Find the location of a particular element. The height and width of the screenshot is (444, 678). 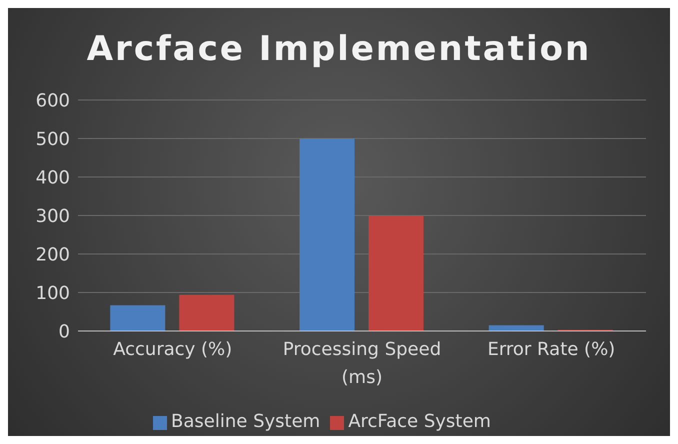

x-tick-label: Processing Speed (ms) is located at coordinates (362, 363).